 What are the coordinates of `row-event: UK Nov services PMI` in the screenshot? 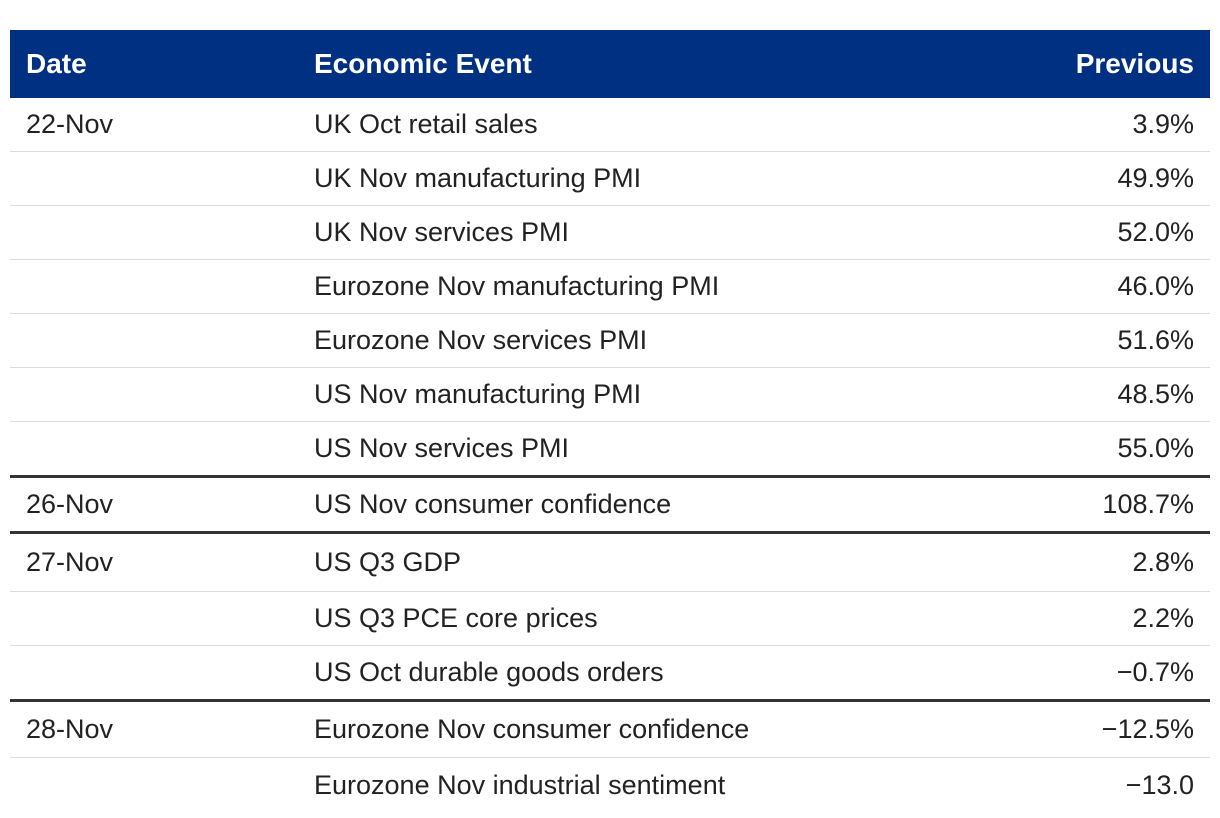 It's located at (442, 232).